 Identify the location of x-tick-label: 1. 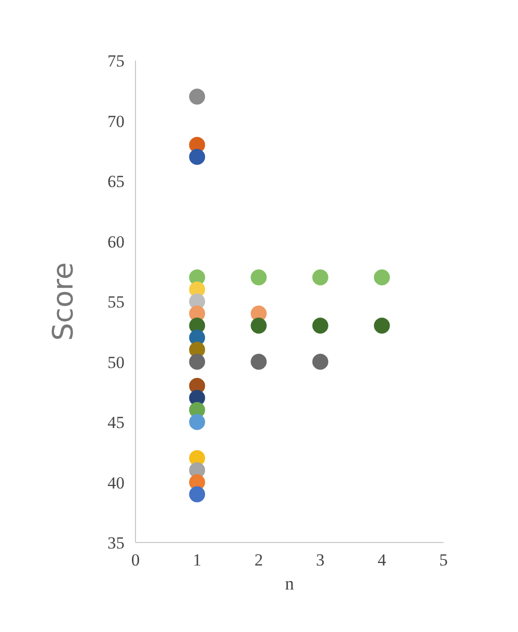
(197, 560).